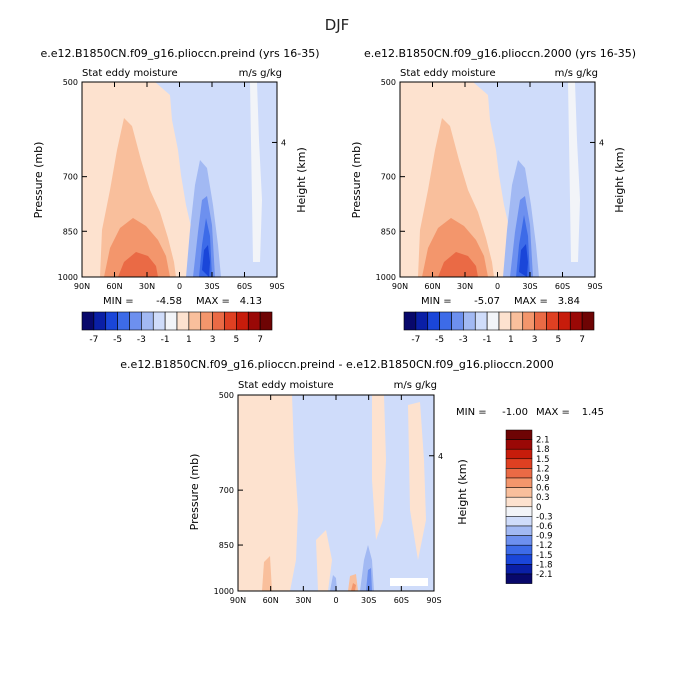 The height and width of the screenshot is (678, 675). I want to click on contour-positive-far-south, so click(417, 481).